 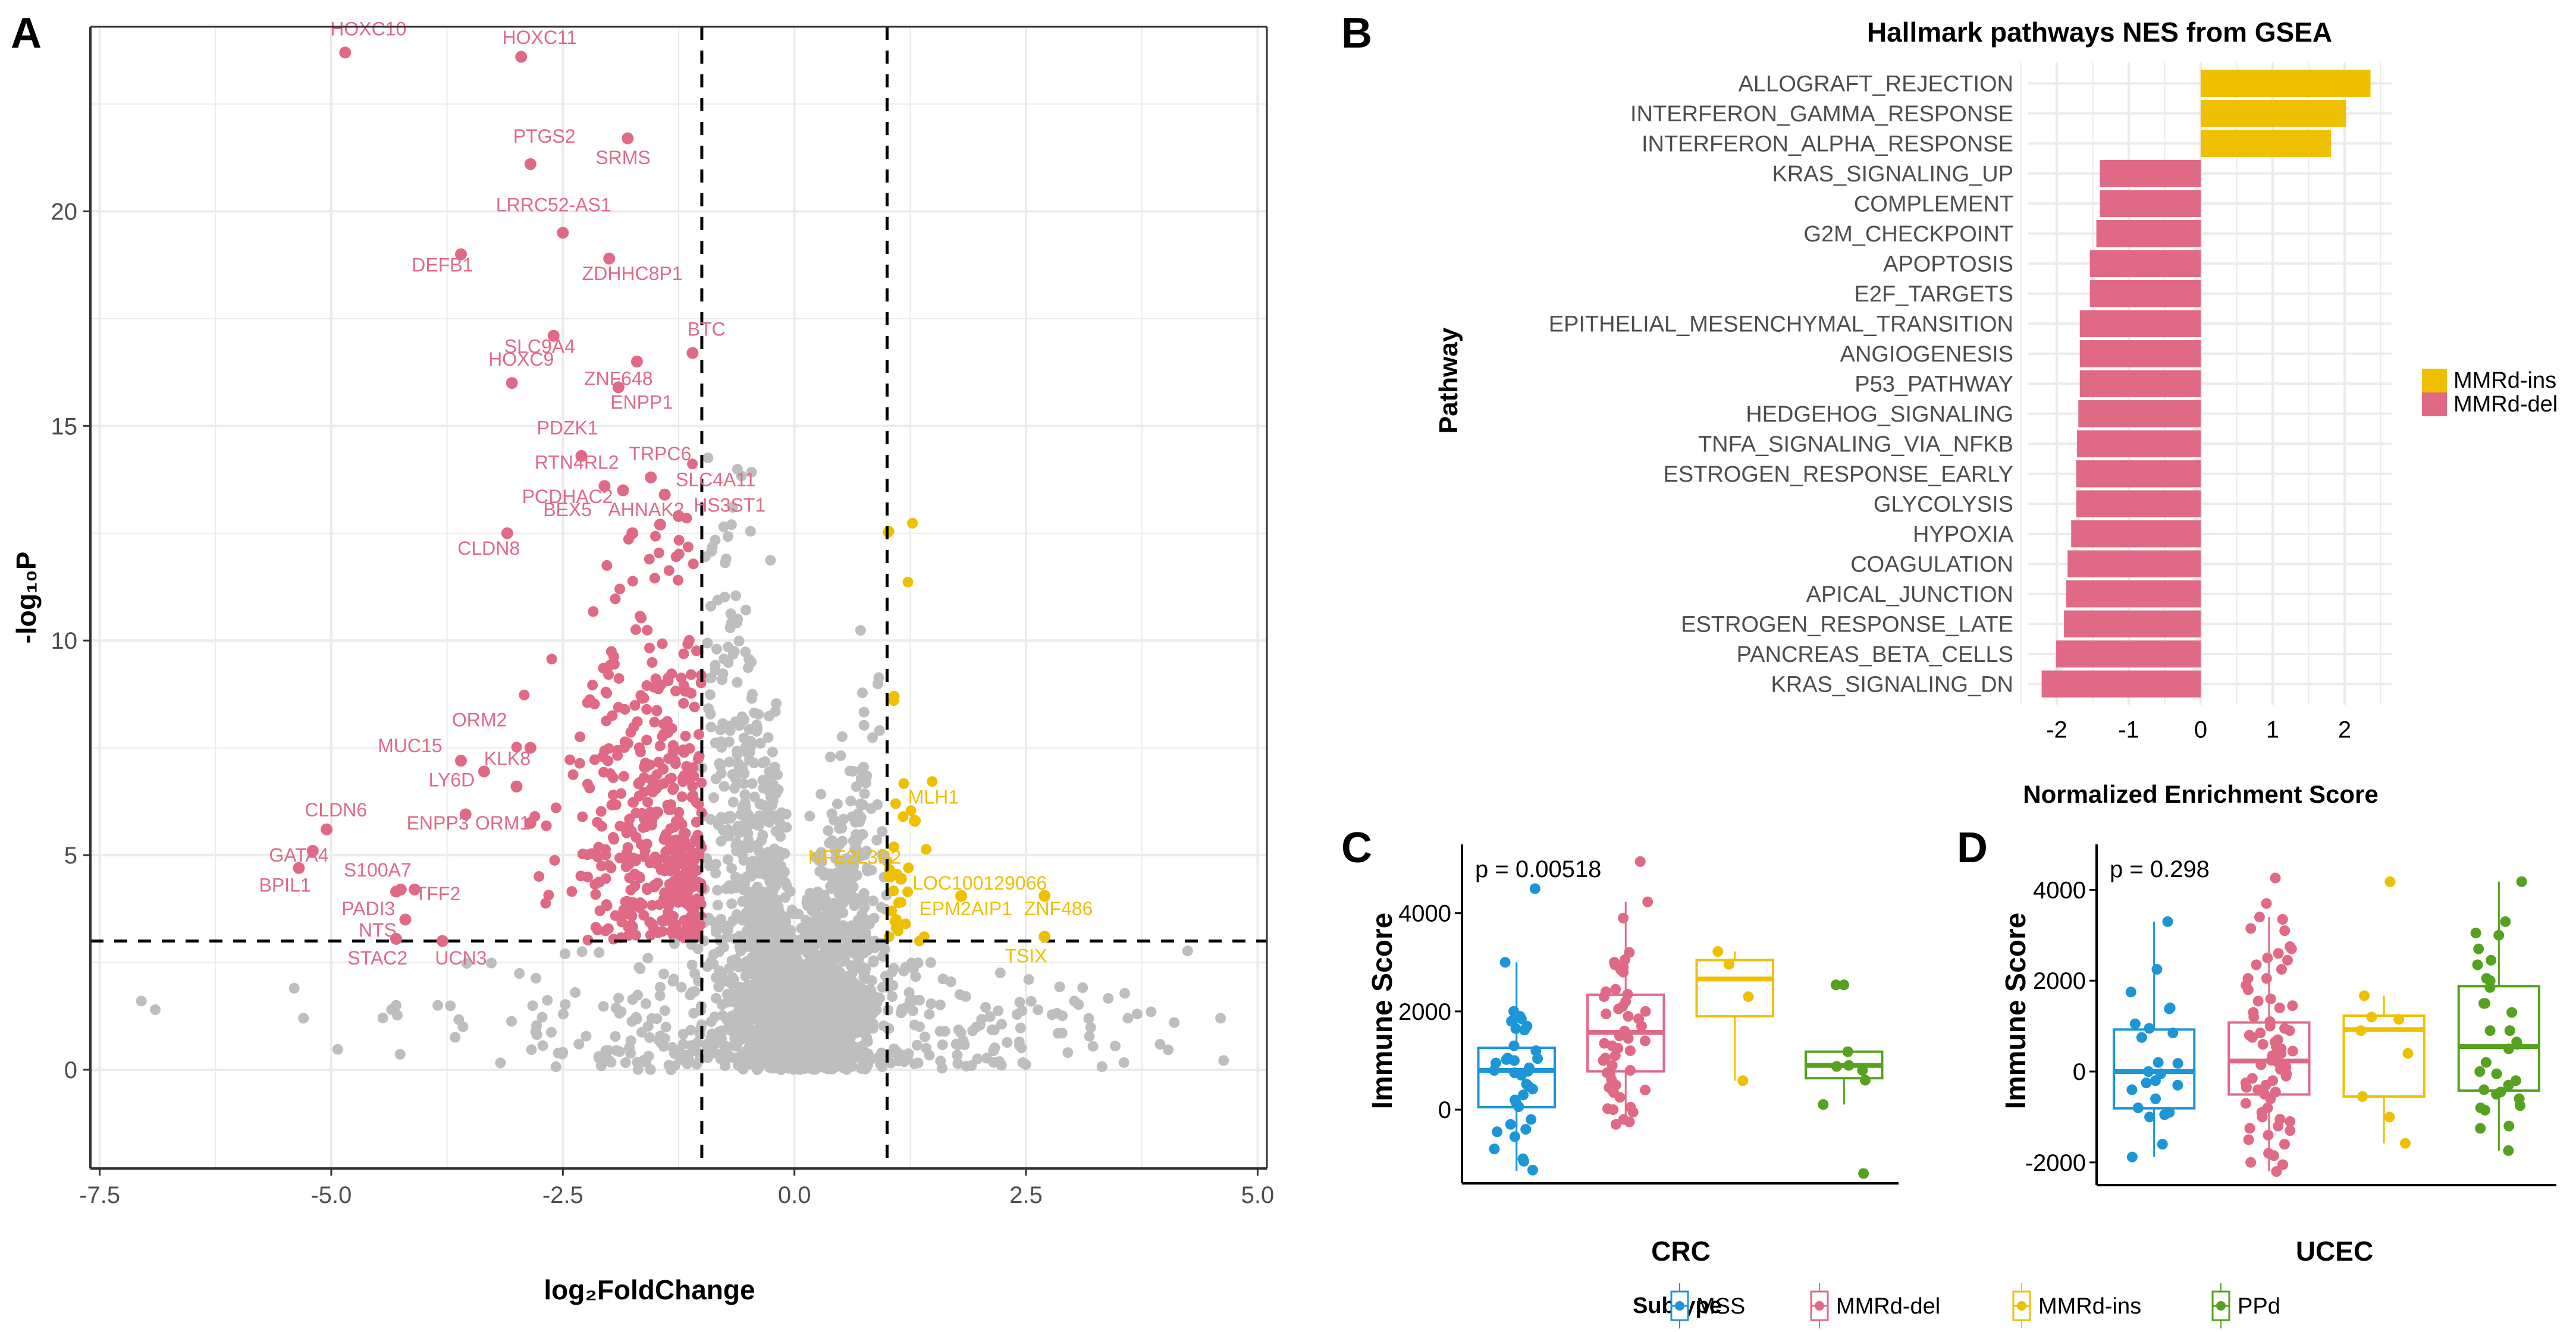 I want to click on gene-label: BTC, so click(x=707, y=329).